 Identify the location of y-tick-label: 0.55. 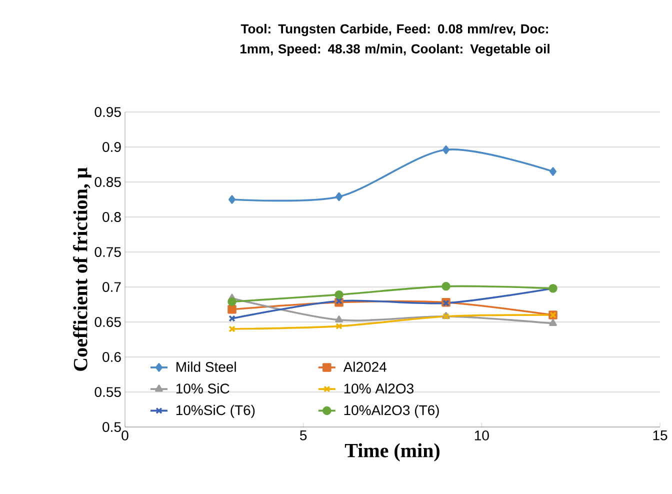
(107, 392).